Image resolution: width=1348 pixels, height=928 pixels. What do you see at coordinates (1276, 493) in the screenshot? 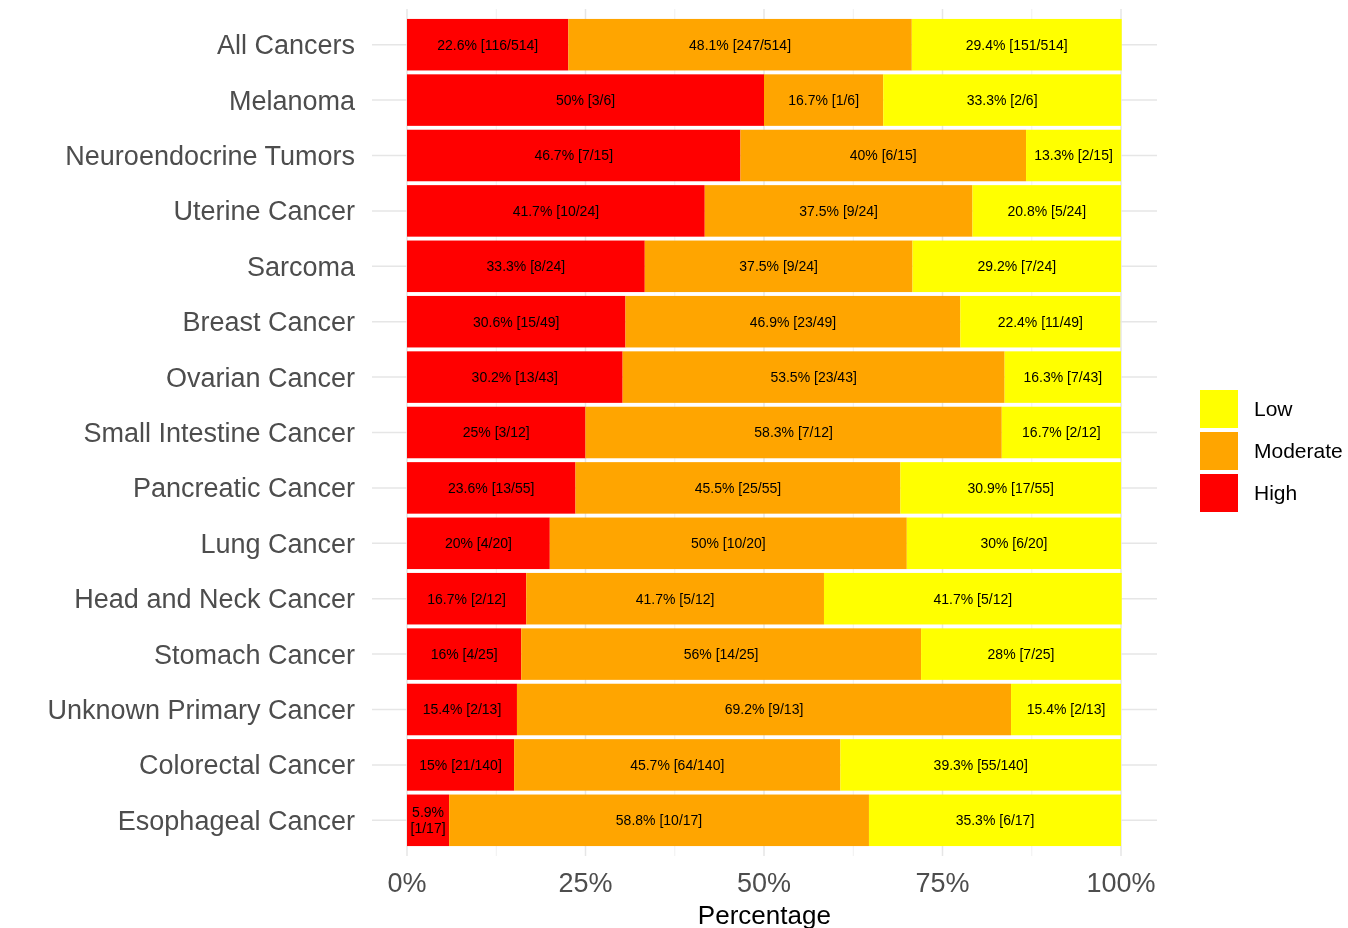
I see `legend-label: High` at bounding box center [1276, 493].